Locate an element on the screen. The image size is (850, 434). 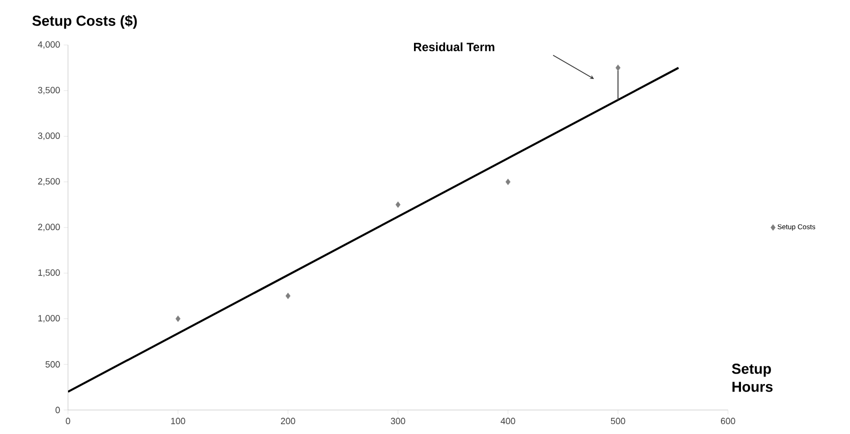
x-tick-label: 100 is located at coordinates (178, 421).